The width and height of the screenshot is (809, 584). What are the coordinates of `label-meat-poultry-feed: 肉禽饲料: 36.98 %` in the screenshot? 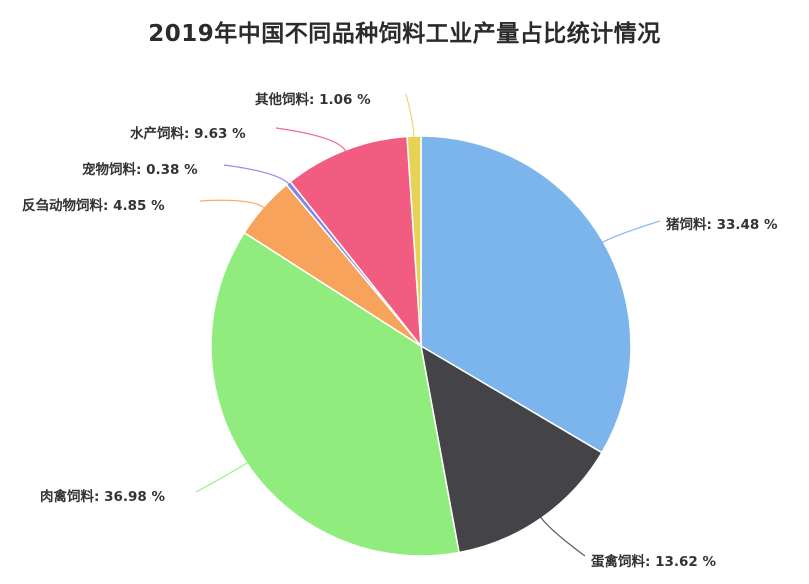 It's located at (103, 497).